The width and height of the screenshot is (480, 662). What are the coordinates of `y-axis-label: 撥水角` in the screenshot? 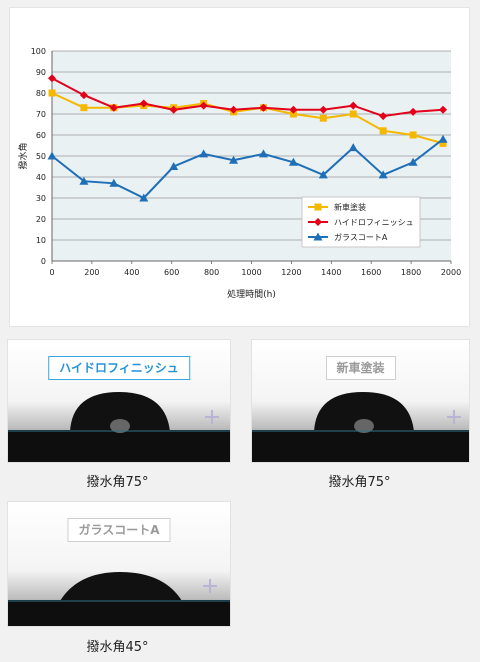 It's located at (23, 155).